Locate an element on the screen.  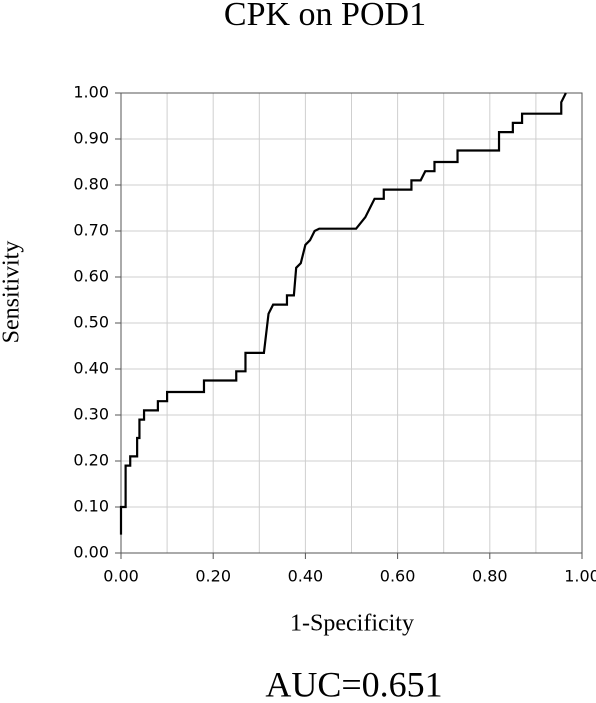
y-tick-label: 0.40 is located at coordinates (91, 368).